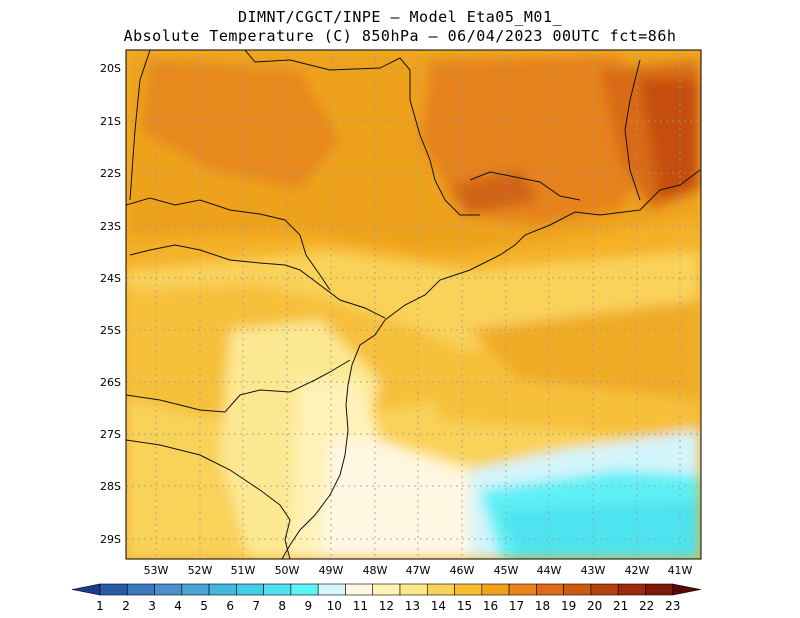 Image resolution: width=800 pixels, height=618 pixels. I want to click on colorbar-label: 3, so click(152, 606).